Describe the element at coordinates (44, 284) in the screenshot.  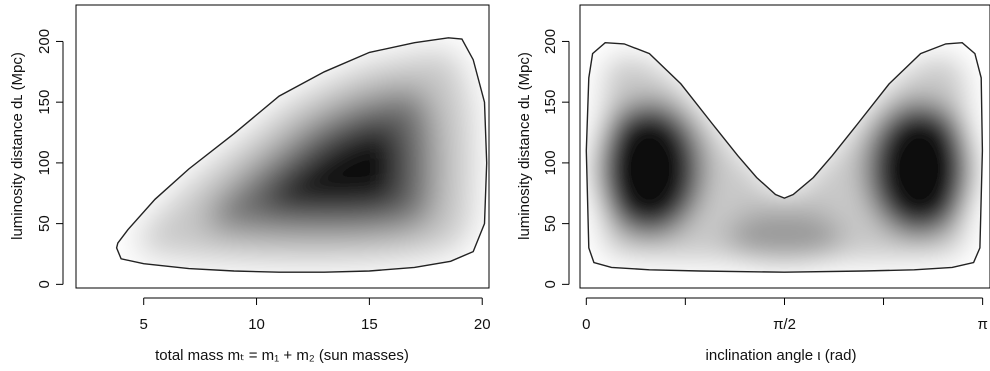
I see `left-y-tick-label: 0` at that location.